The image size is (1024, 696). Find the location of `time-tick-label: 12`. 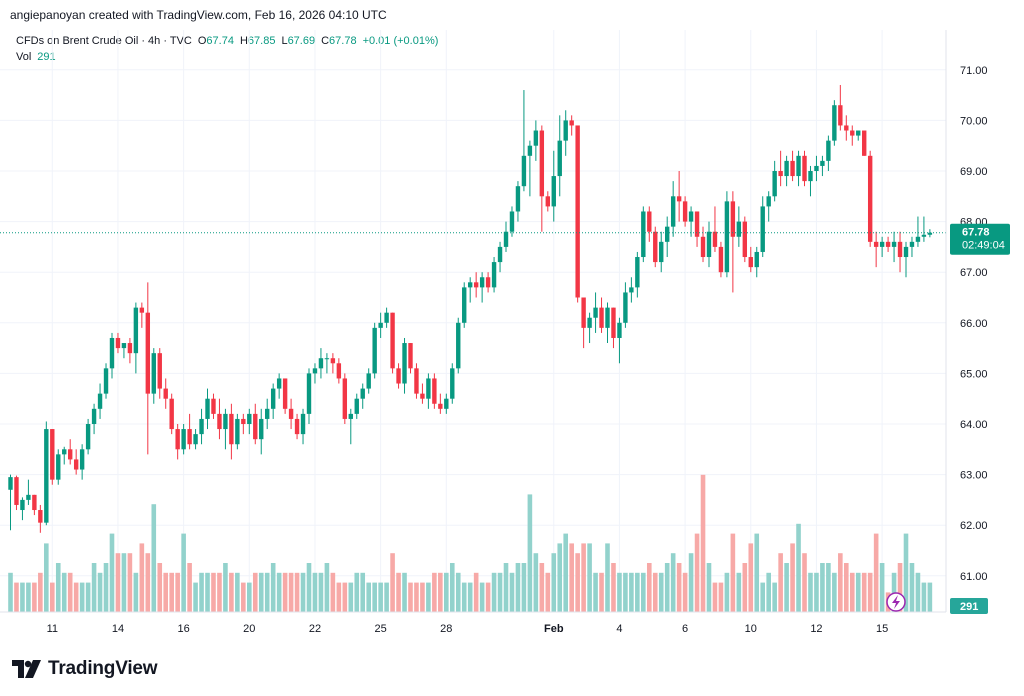

time-tick-label: 12 is located at coordinates (816, 629).